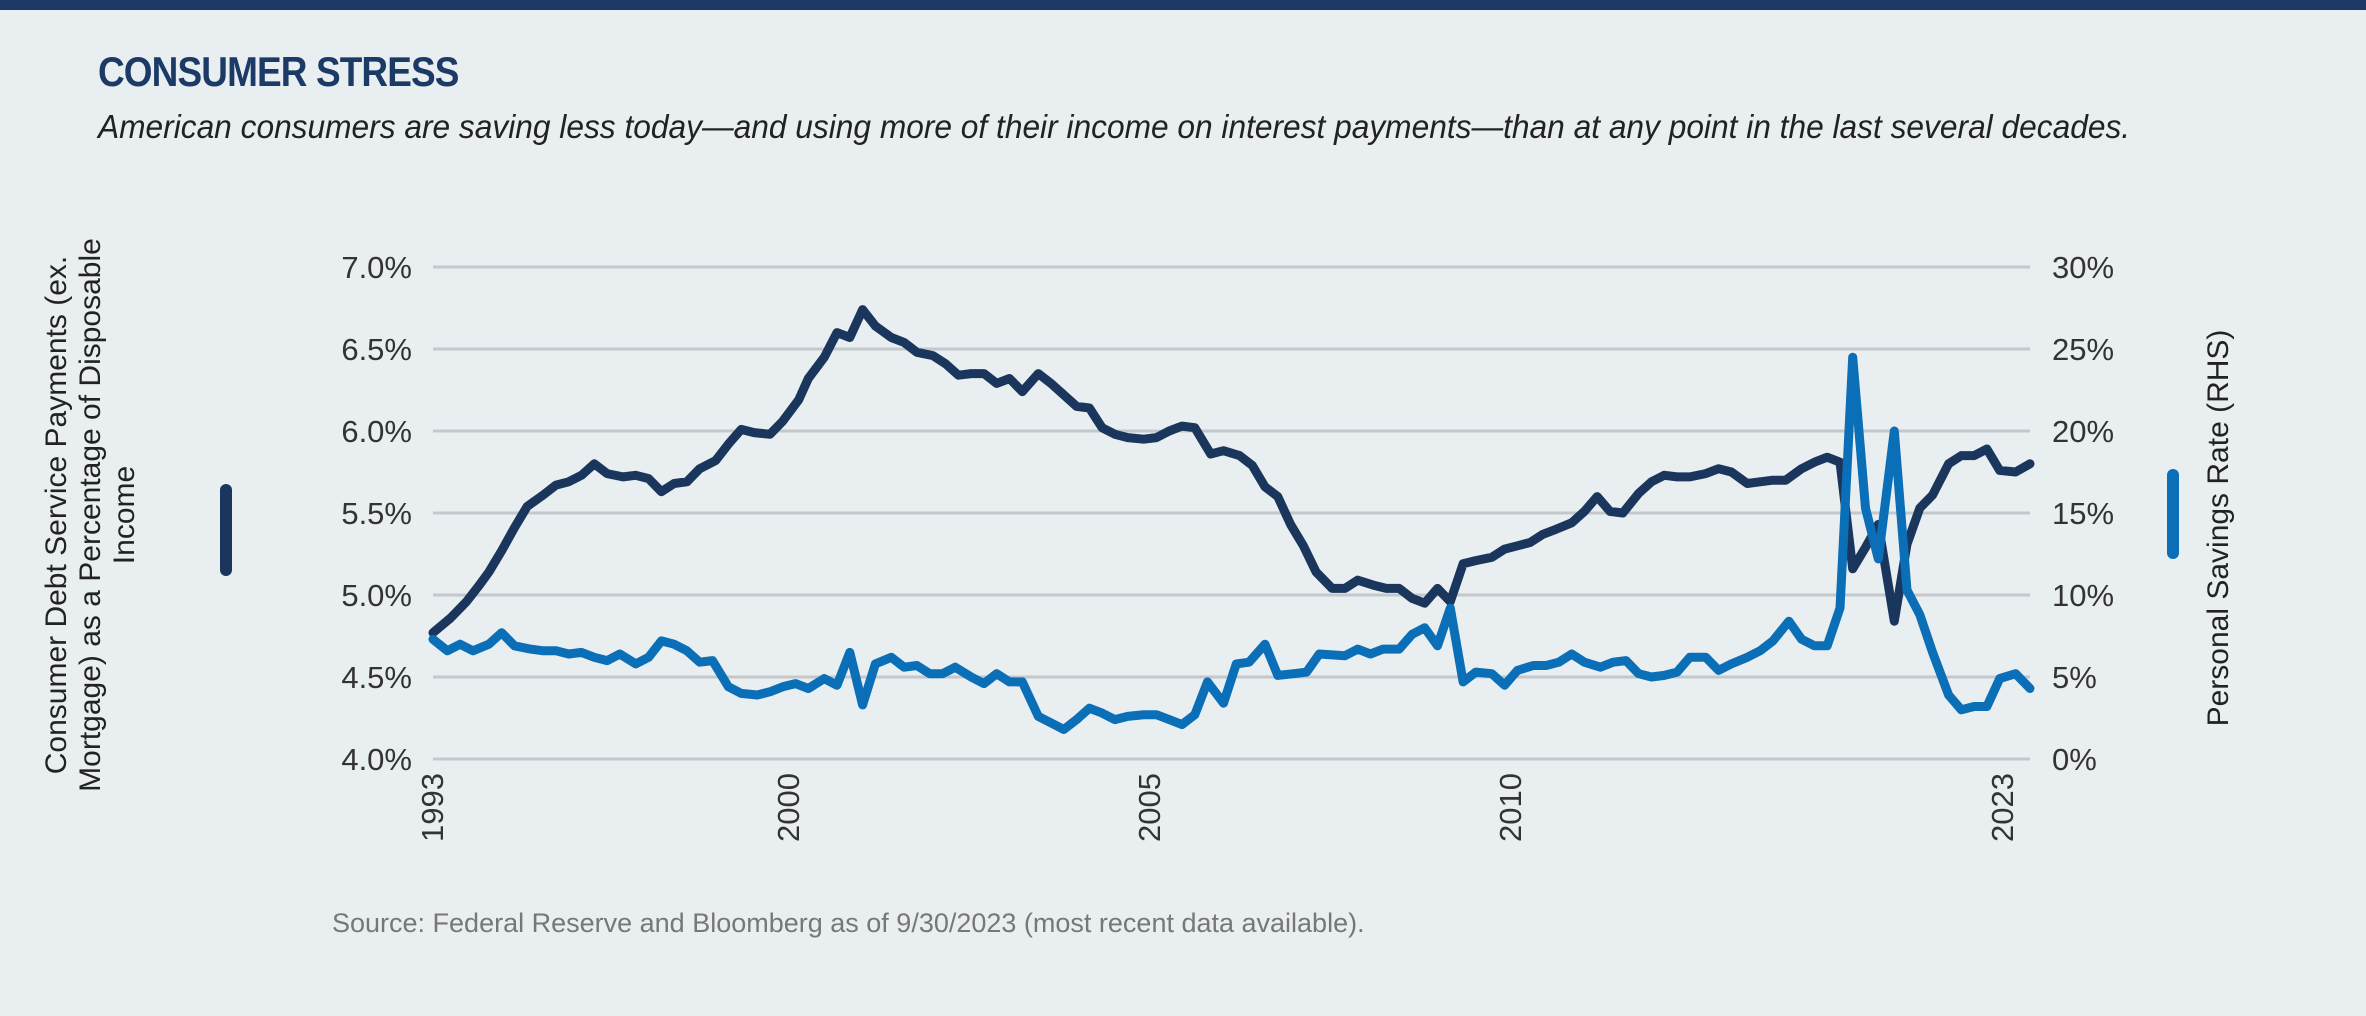 The width and height of the screenshot is (2366, 1016). What do you see at coordinates (376, 267) in the screenshot?
I see `left-tick-label: 7.0%` at bounding box center [376, 267].